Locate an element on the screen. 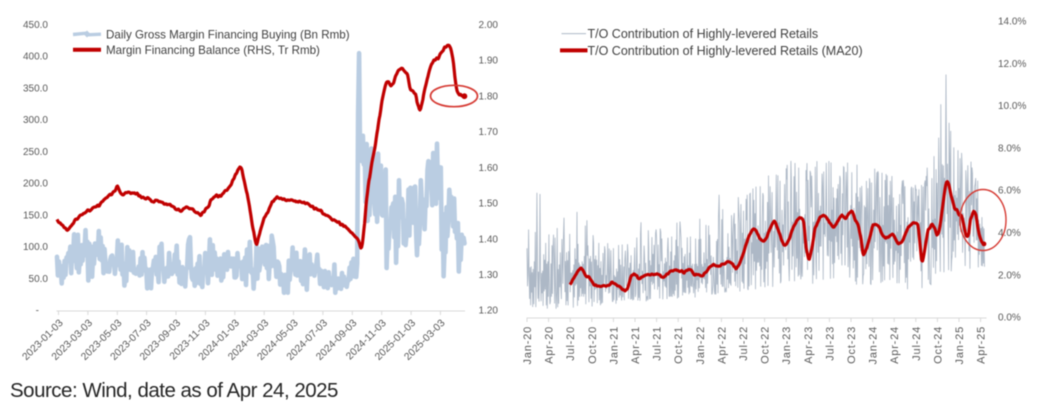  svg-text: 6.0% is located at coordinates (1009, 191).